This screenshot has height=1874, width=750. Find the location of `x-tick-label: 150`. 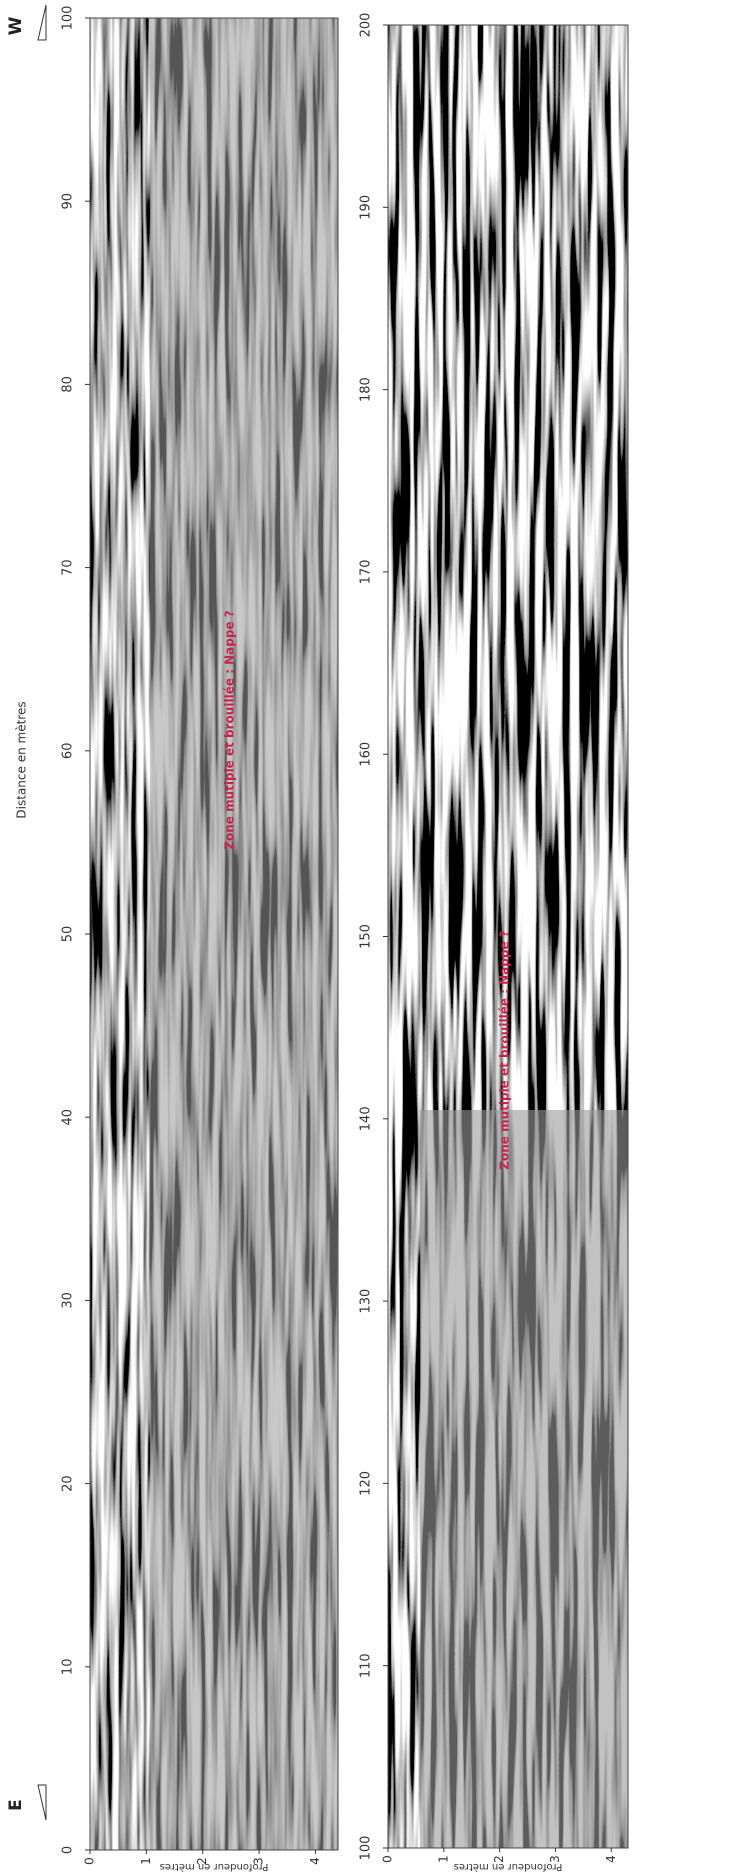

x-tick-label: 150 is located at coordinates (366, 936).